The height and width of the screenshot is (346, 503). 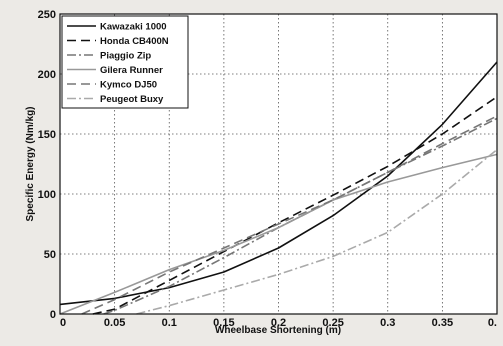 What do you see at coordinates (47, 195) in the screenshot?
I see `y-tick-label: 100` at bounding box center [47, 195].